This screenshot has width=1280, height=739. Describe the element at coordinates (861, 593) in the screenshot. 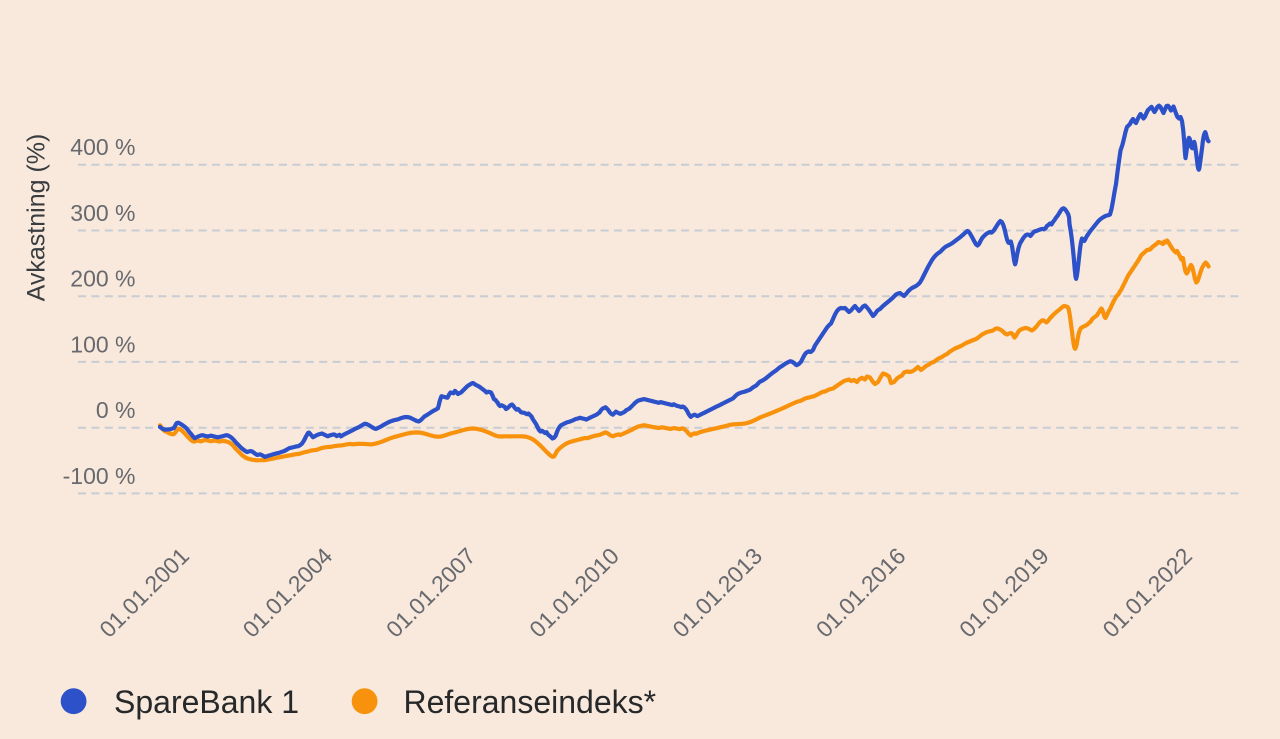

I see `svg-text: 01.01.2016` at that location.